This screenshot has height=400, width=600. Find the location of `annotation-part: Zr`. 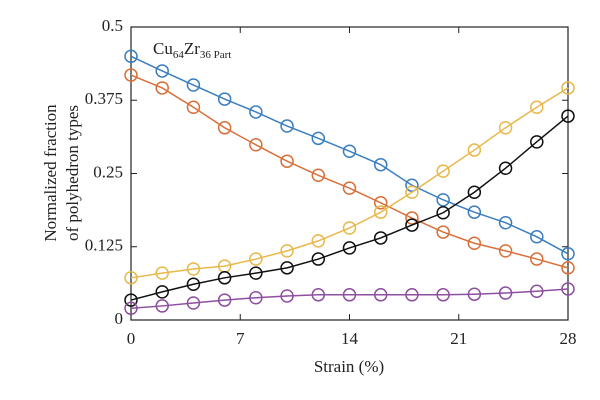

annotation-part: Zr is located at coordinates (192, 48).